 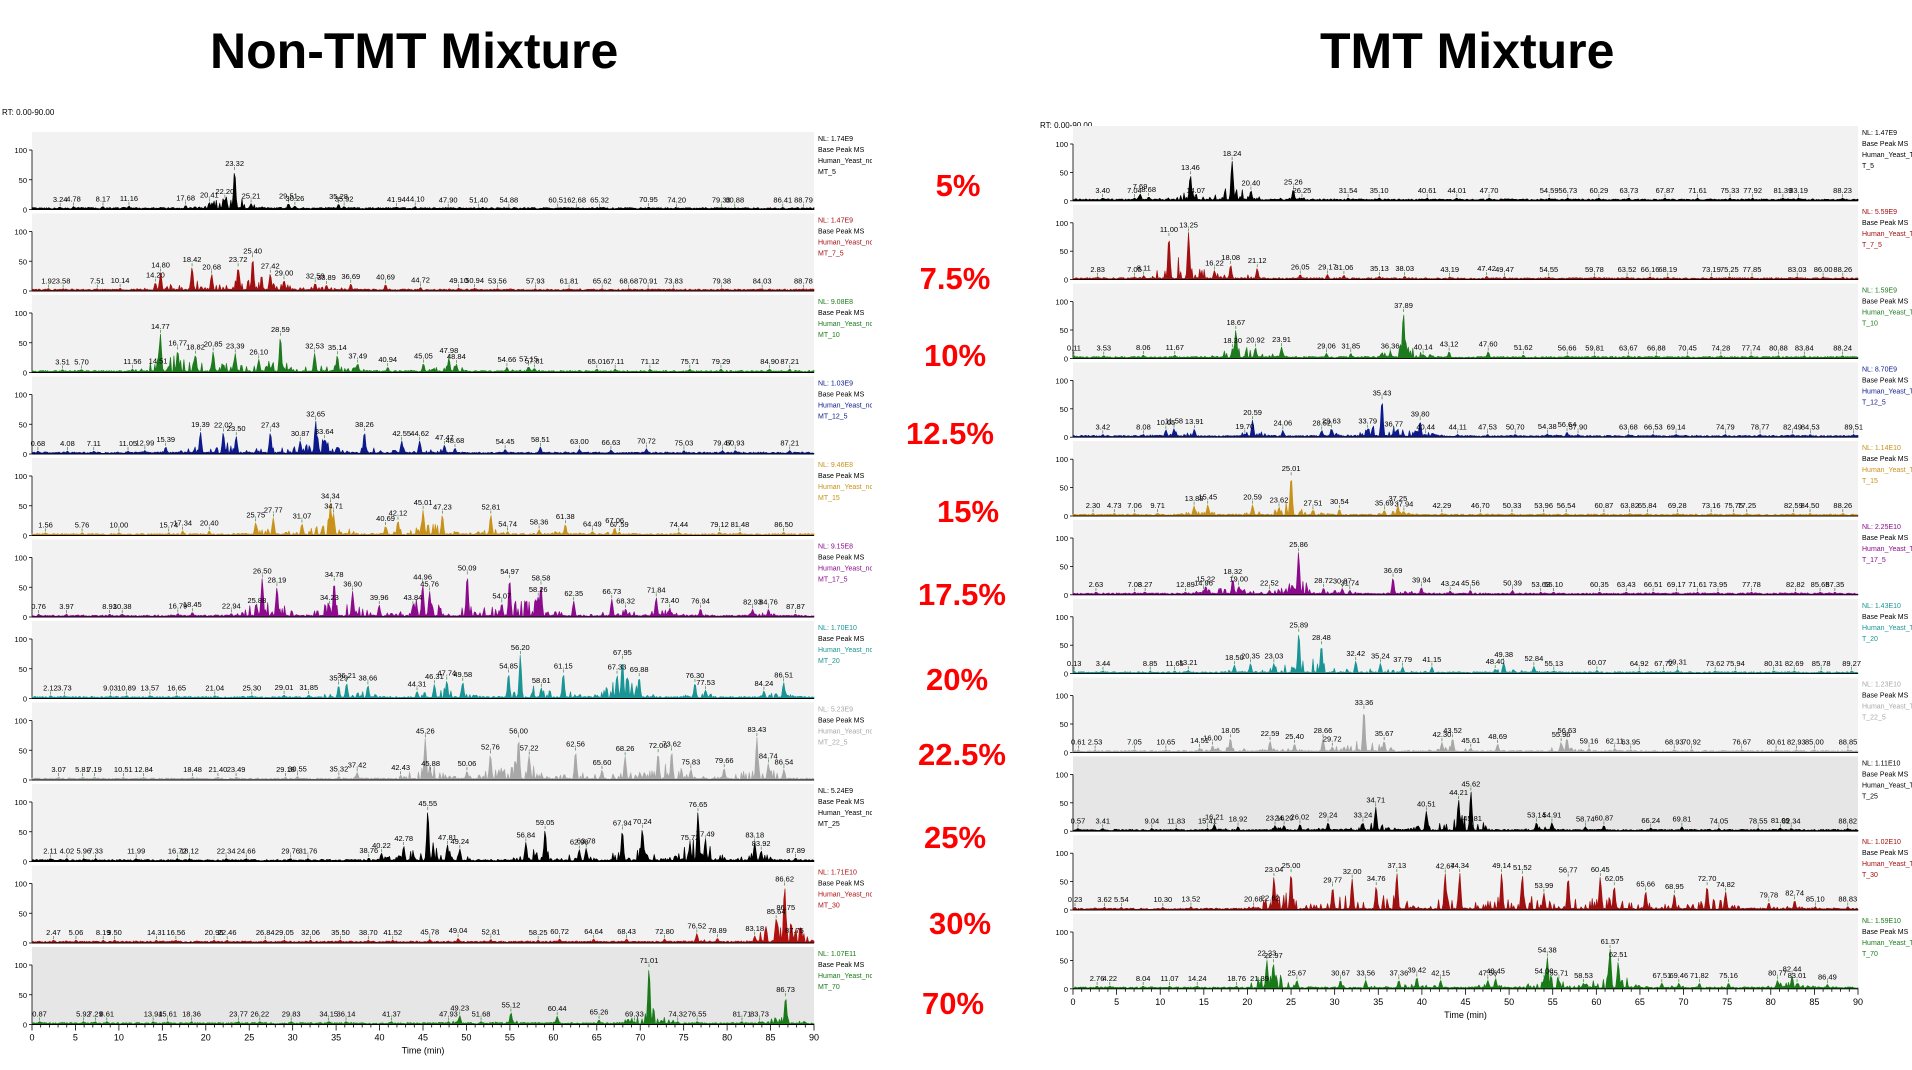 What do you see at coordinates (1404, 268) in the screenshot?
I see `peak-label: 38.03` at bounding box center [1404, 268].